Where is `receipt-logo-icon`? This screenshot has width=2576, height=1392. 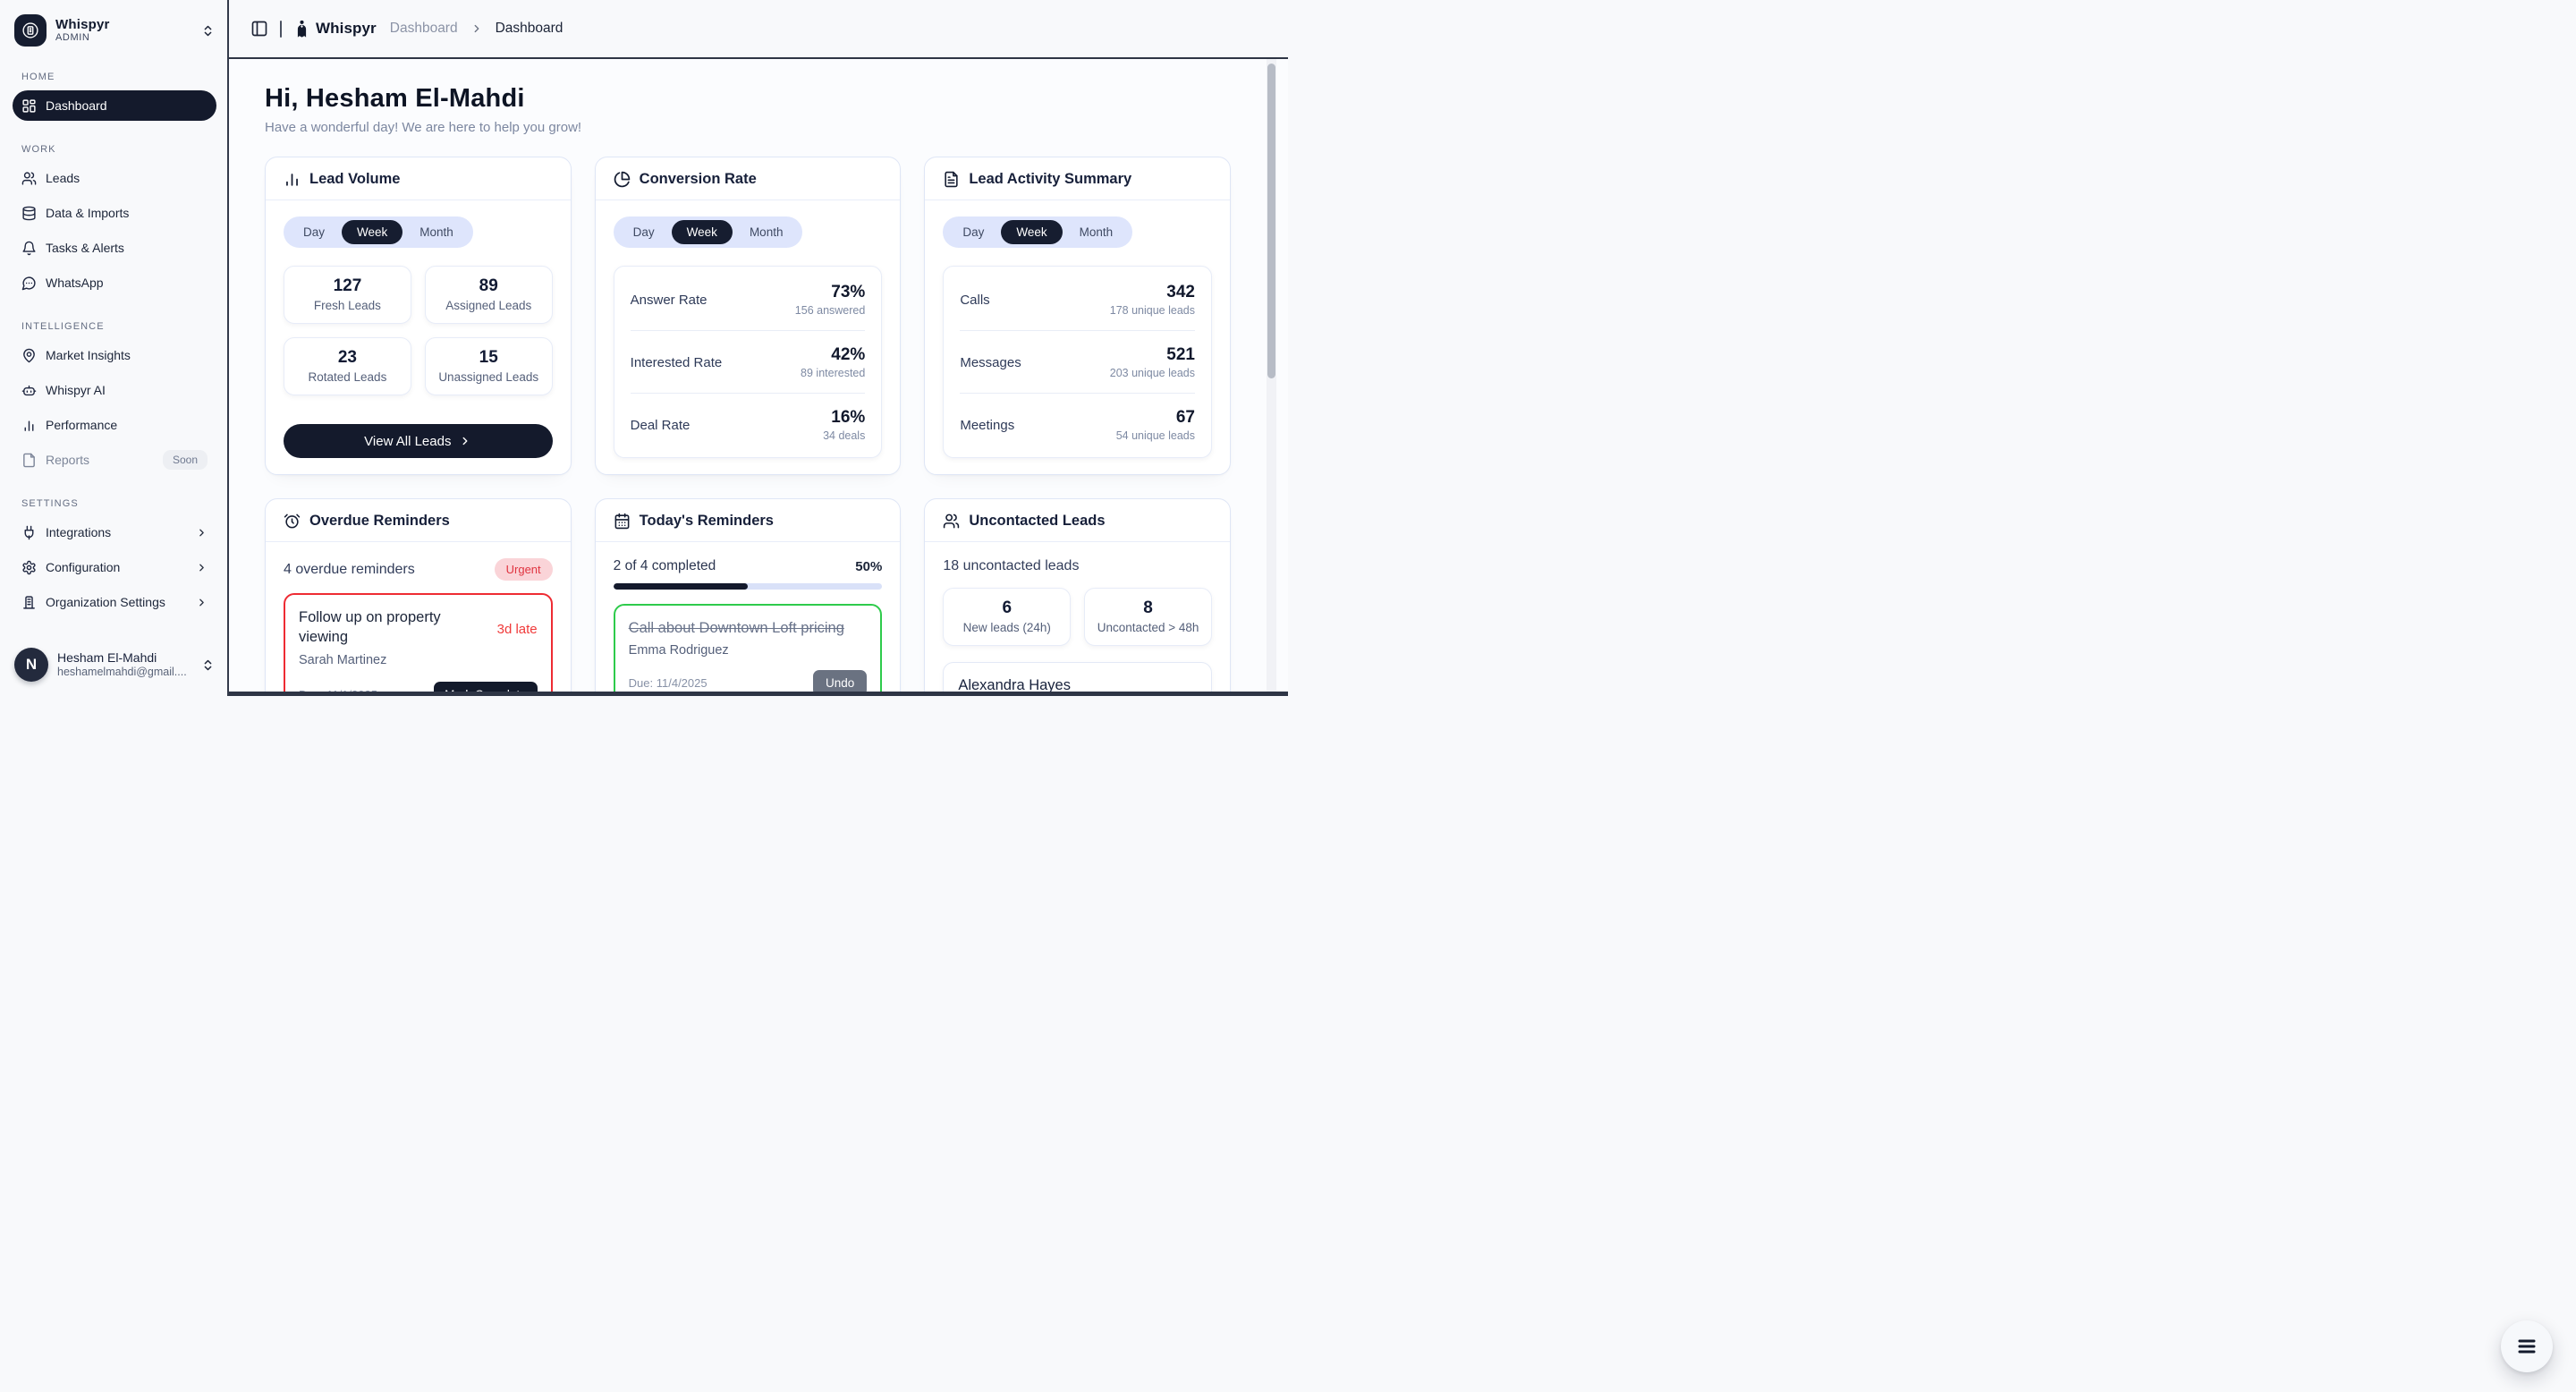
receipt-logo-icon is located at coordinates (30, 30).